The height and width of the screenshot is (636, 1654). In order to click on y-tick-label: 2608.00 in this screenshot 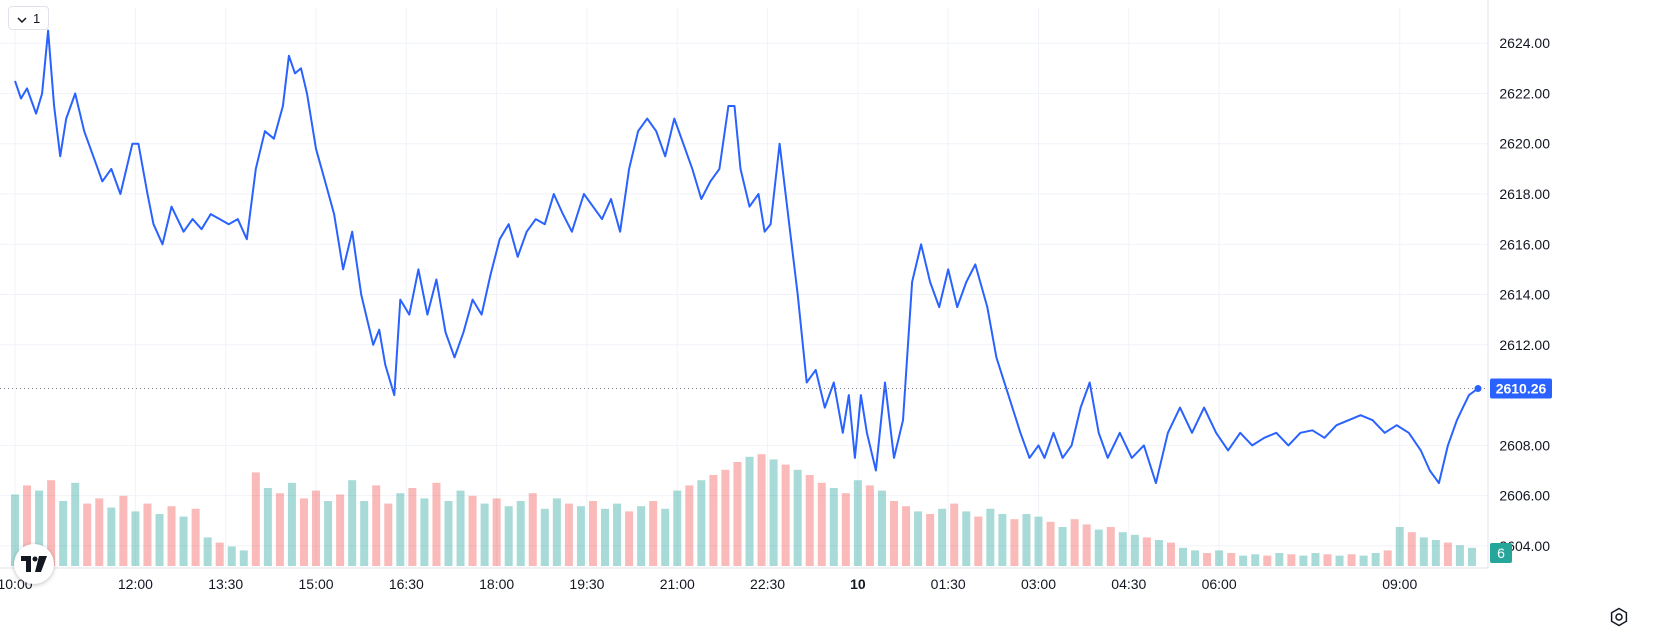, I will do `click(1524, 445)`.